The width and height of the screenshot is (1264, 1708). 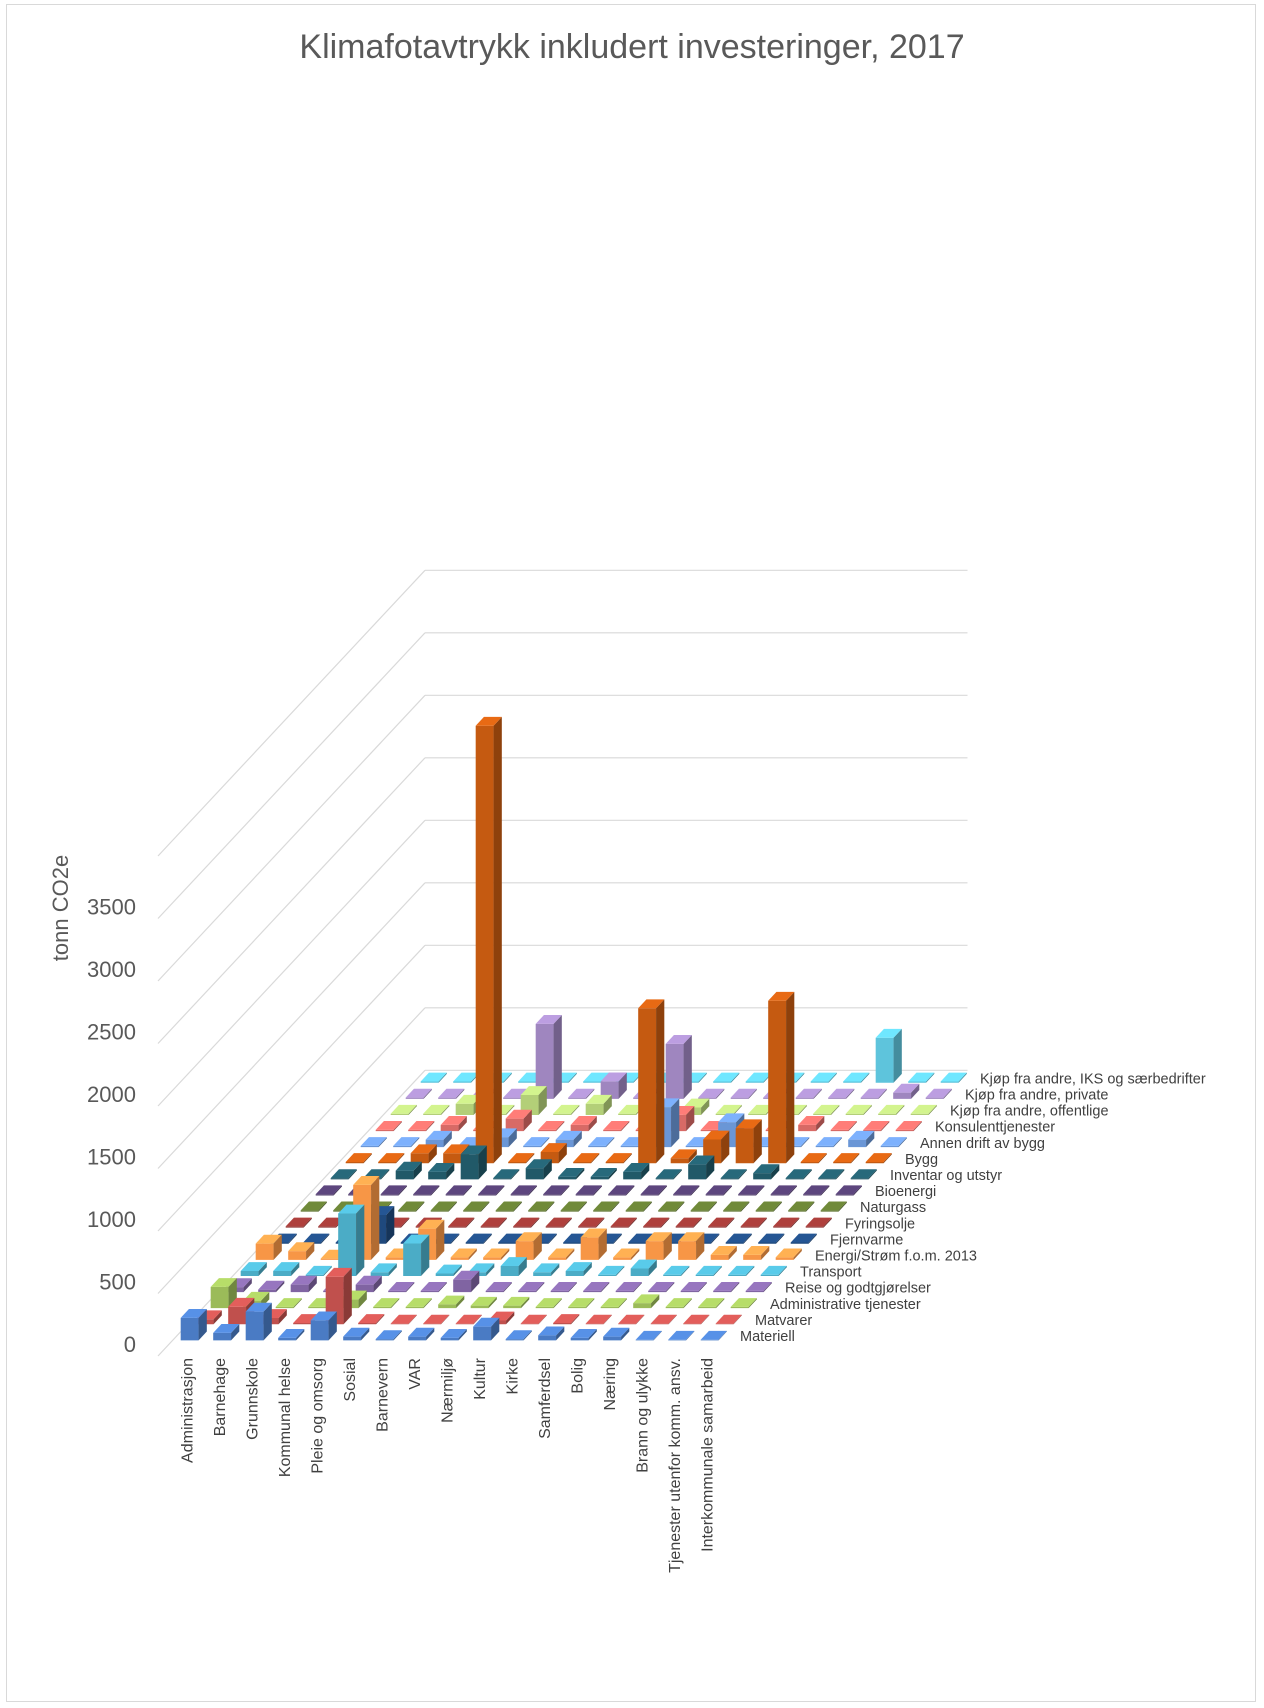 What do you see at coordinates (382, 1395) in the screenshot?
I see `category-label: Barnevern` at bounding box center [382, 1395].